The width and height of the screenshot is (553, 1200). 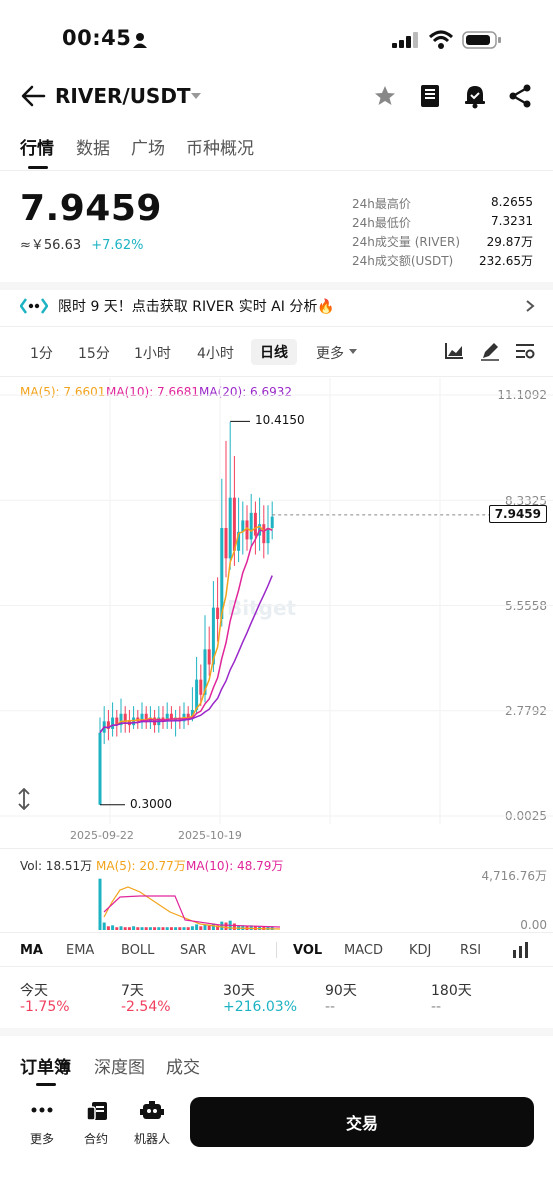 I want to click on interval-1m: 1分, so click(x=41, y=354).